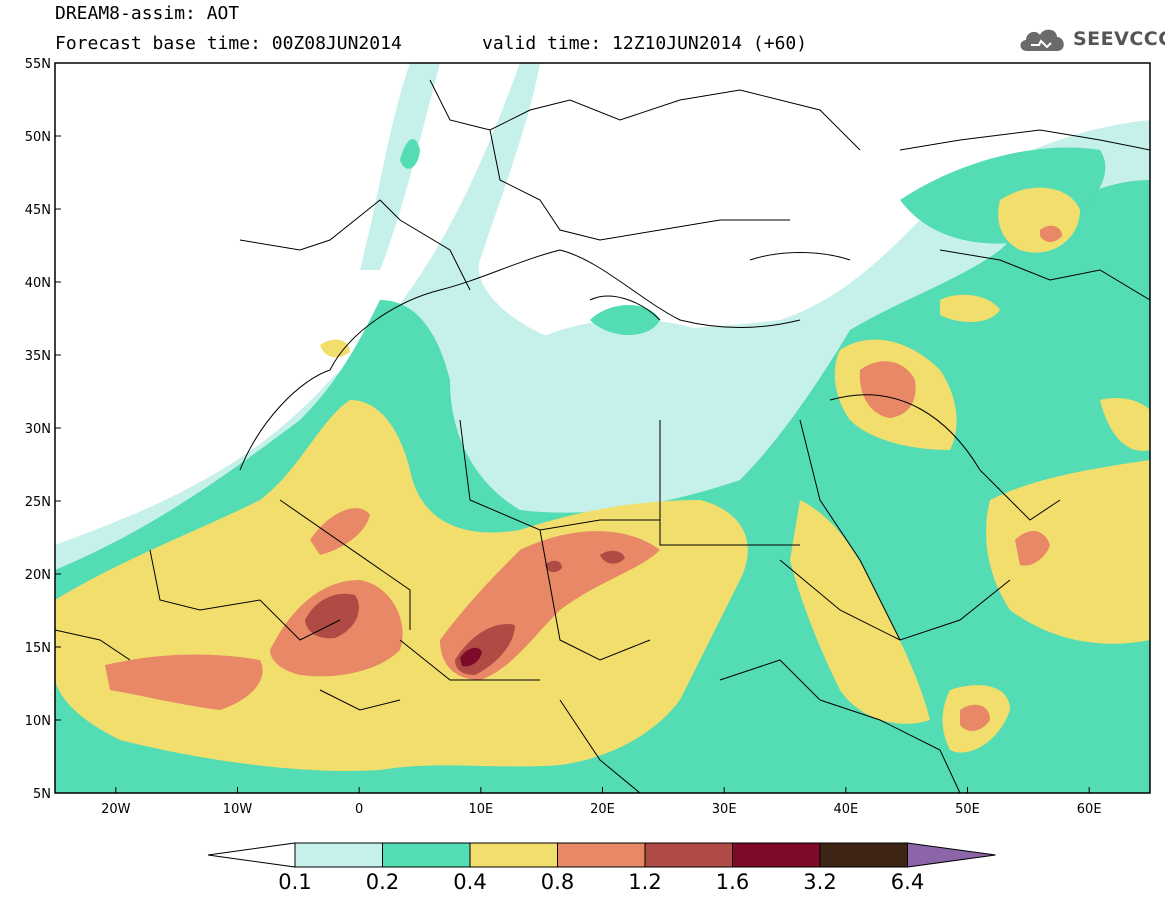 Image resolution: width=1165 pixels, height=905 pixels. I want to click on colorbar-low-extension, so click(251, 855).